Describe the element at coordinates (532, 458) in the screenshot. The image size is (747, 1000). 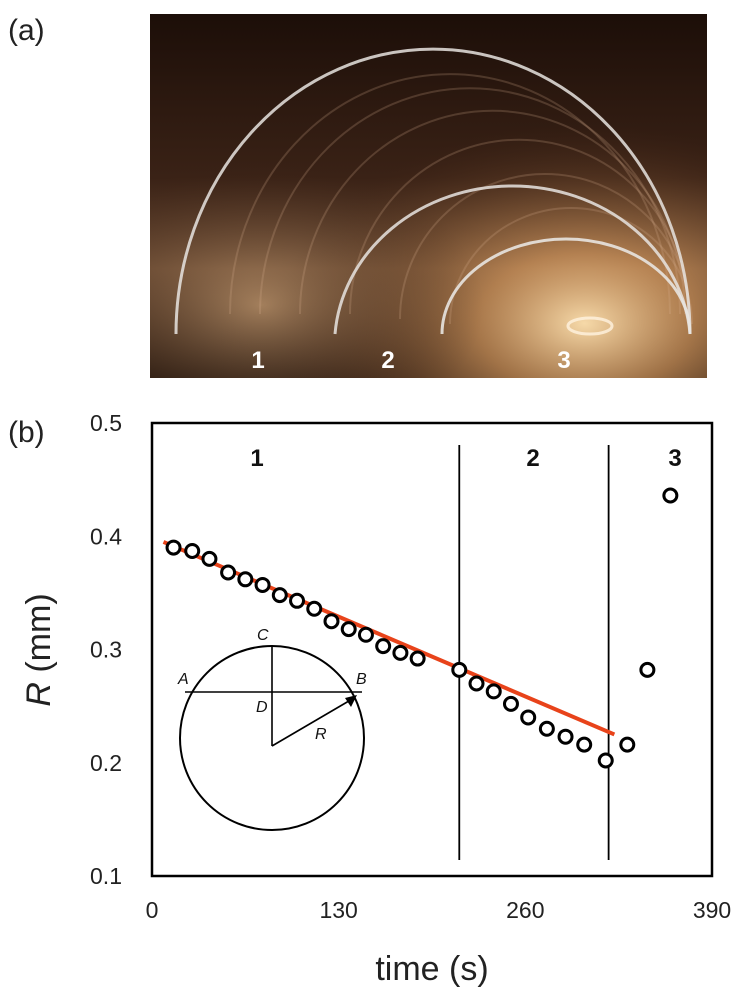
I see `chart-region-label-2: 2` at that location.